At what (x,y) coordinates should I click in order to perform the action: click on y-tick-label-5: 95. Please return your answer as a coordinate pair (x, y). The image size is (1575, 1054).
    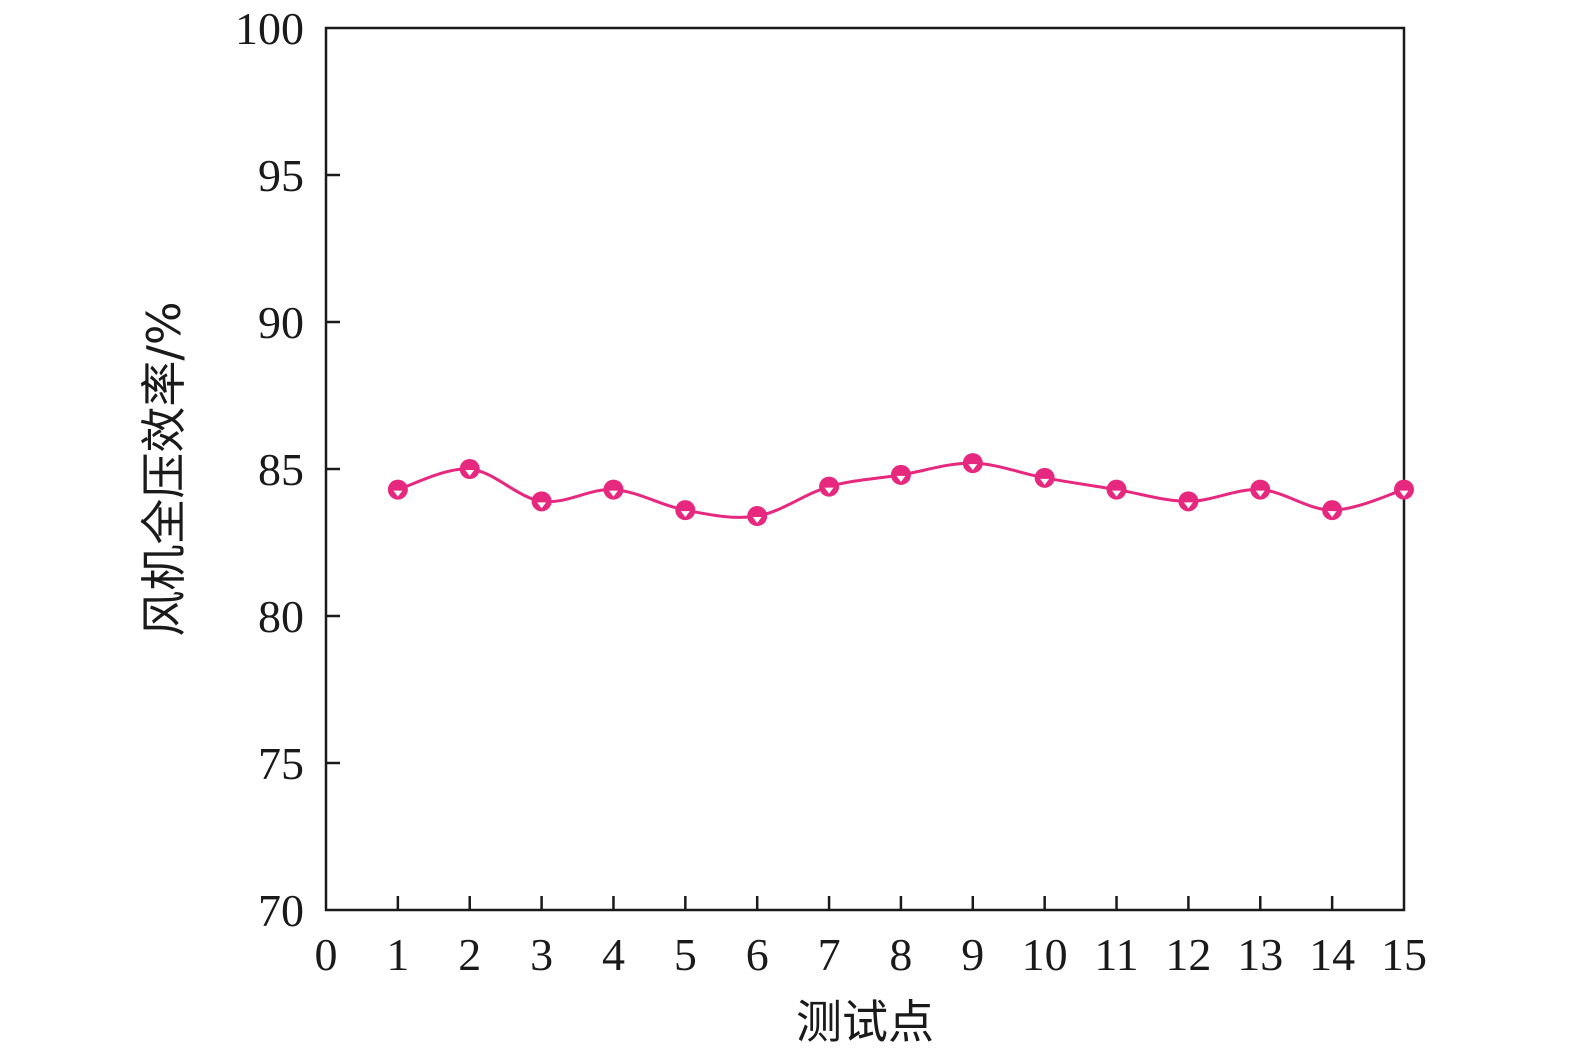
    Looking at the image, I should click on (281, 175).